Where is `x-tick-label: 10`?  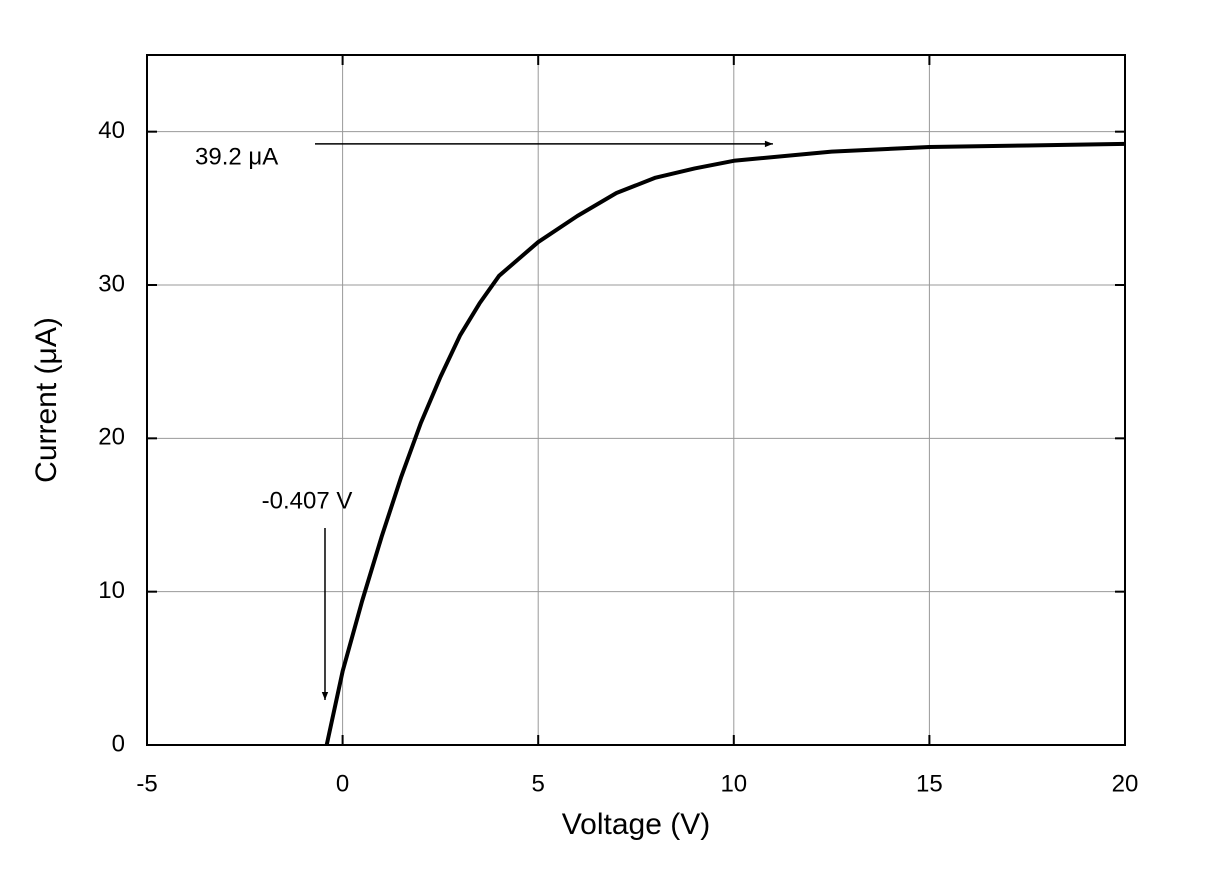 x-tick-label: 10 is located at coordinates (733, 783).